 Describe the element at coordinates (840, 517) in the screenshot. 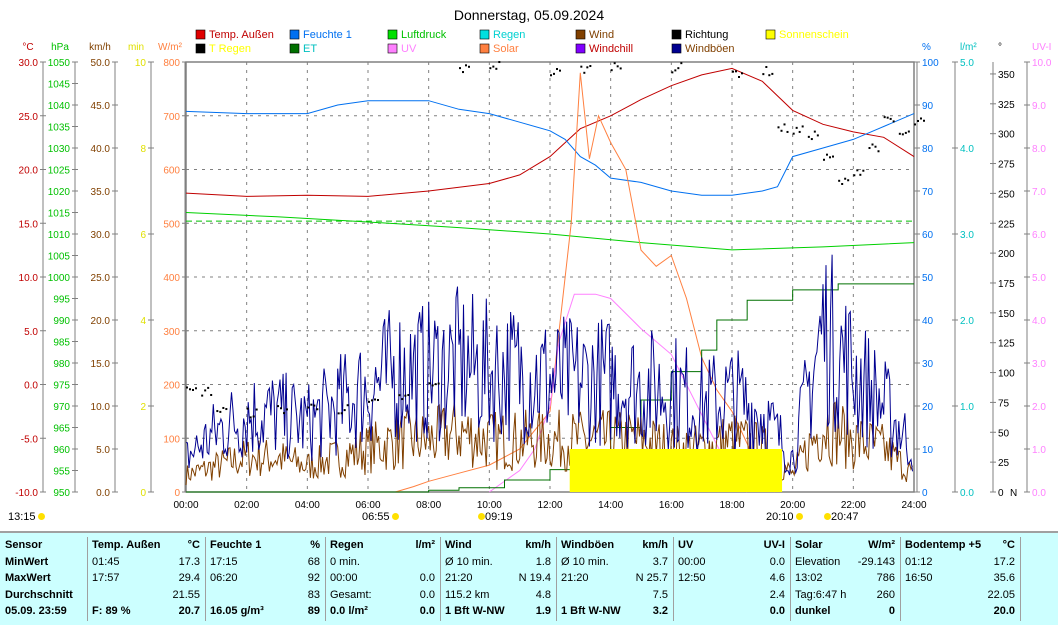

I see `marker-moonset: 20:47` at that location.